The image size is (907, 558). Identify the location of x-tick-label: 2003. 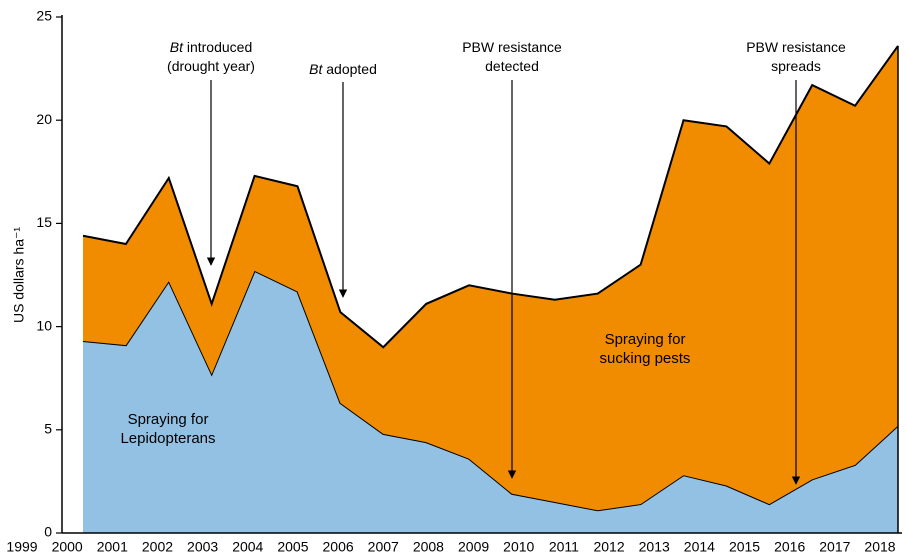
(202, 547).